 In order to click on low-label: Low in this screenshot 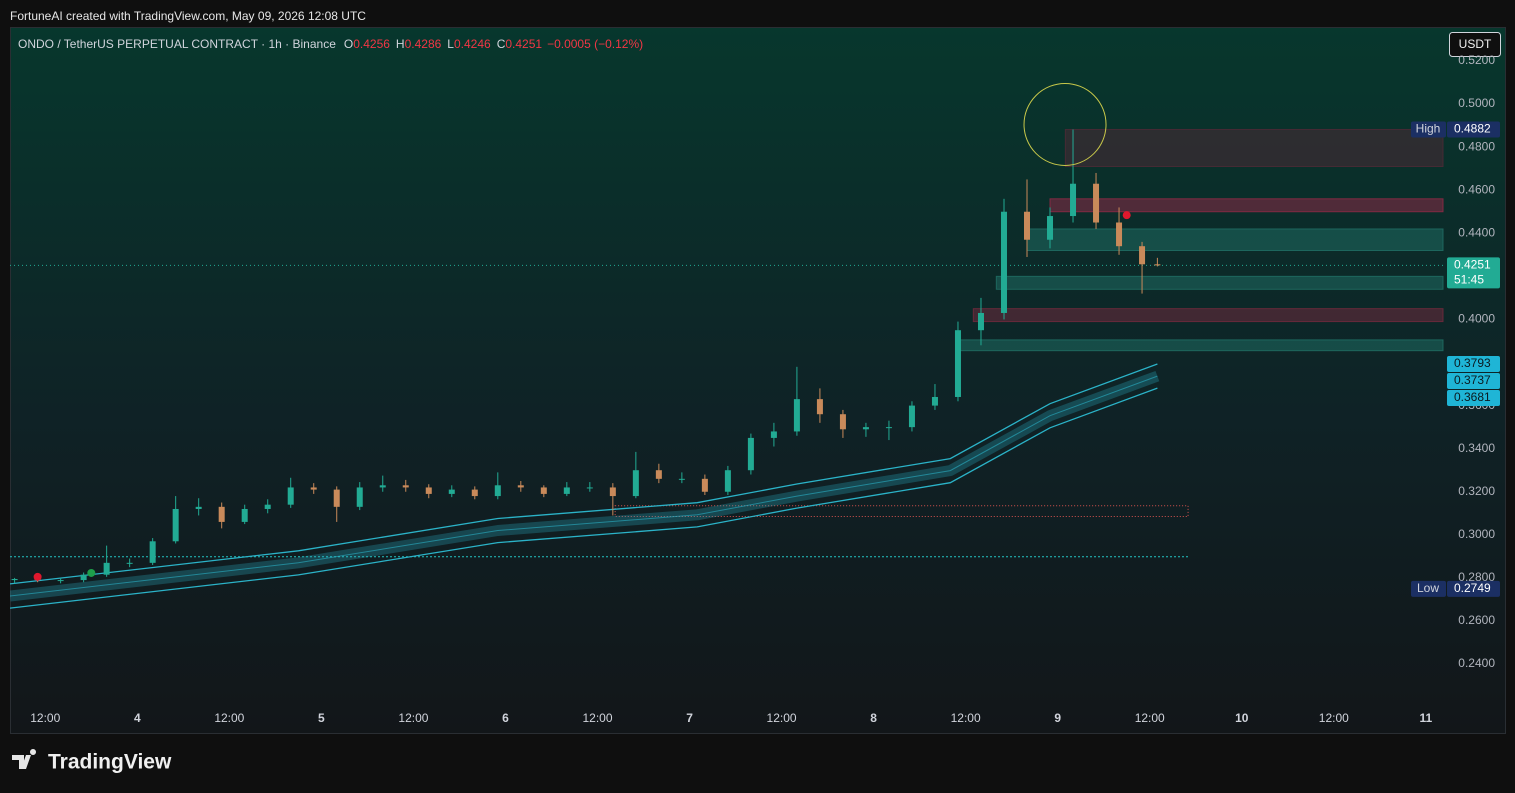, I will do `click(1428, 588)`.